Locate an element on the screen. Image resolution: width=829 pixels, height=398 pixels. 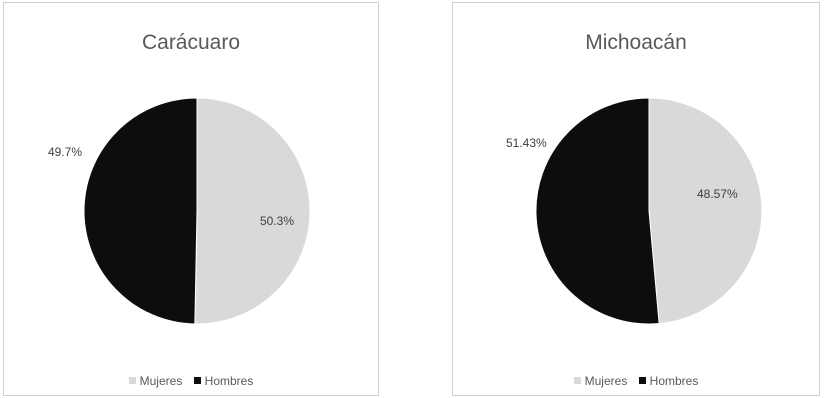
chart-title: Michoacán is located at coordinates (636, 42).